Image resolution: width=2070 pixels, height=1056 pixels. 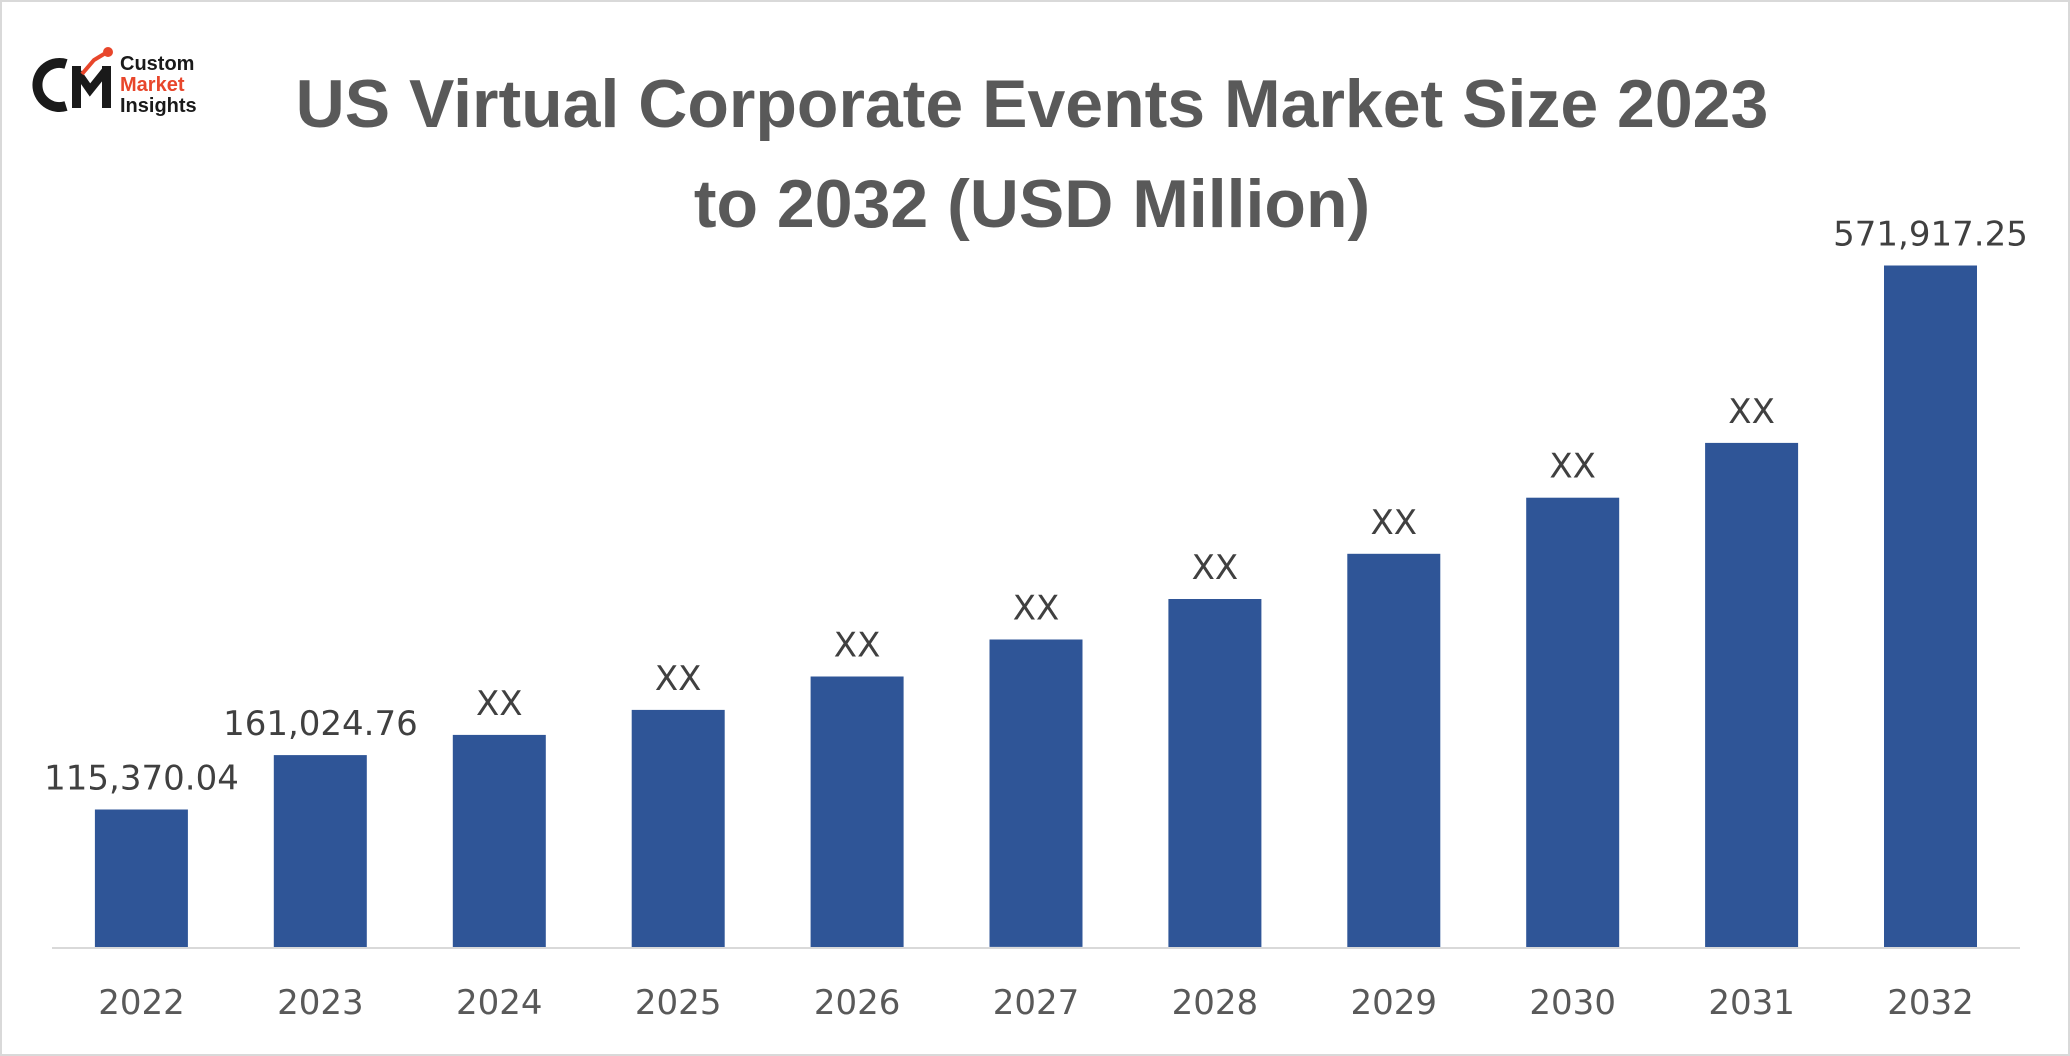 I want to click on bar-2031, so click(x=1752, y=694).